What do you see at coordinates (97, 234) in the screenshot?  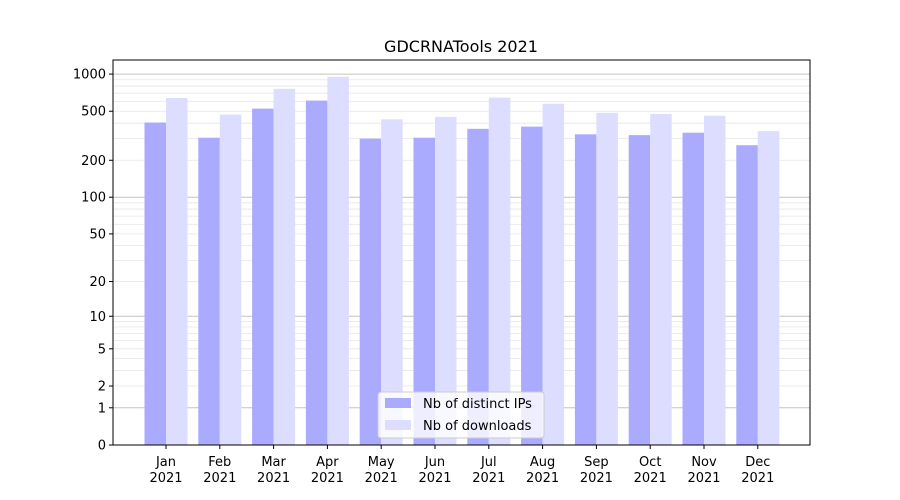 I see `y-tick-label: 50` at bounding box center [97, 234].